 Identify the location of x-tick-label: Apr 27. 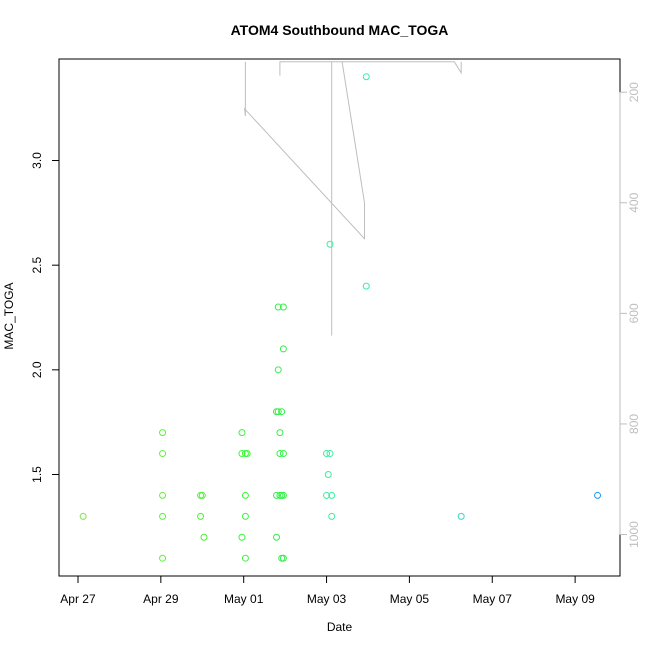
(78, 599).